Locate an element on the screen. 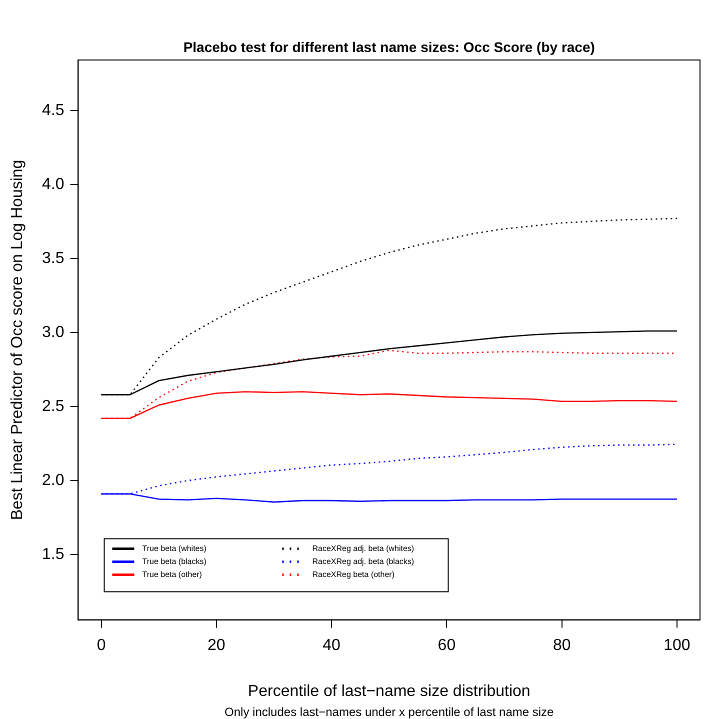 This screenshot has width=705, height=719. x-tick-label: 80 is located at coordinates (561, 645).